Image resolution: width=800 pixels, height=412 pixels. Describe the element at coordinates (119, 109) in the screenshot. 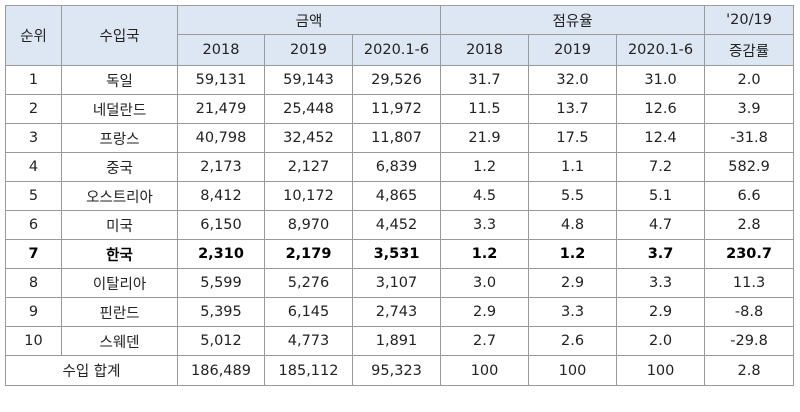

I see `country-cell: 네덜란드` at that location.